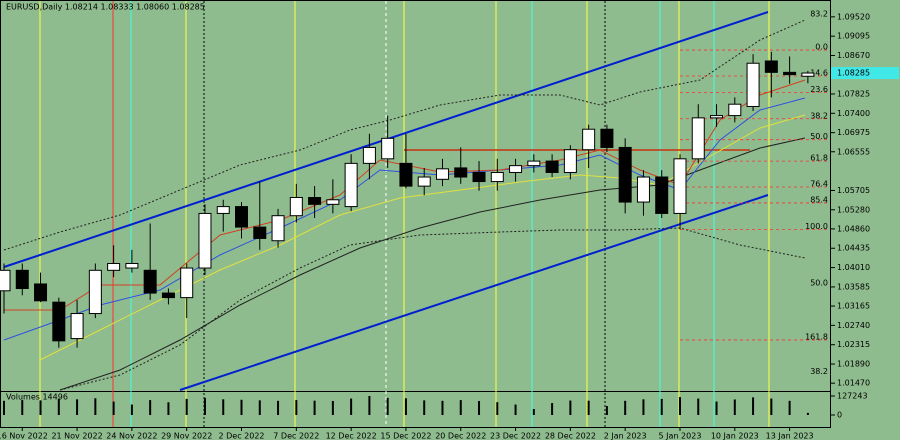 This screenshot has height=440, width=900. I want to click on last-price-marker, so click(865, 73).